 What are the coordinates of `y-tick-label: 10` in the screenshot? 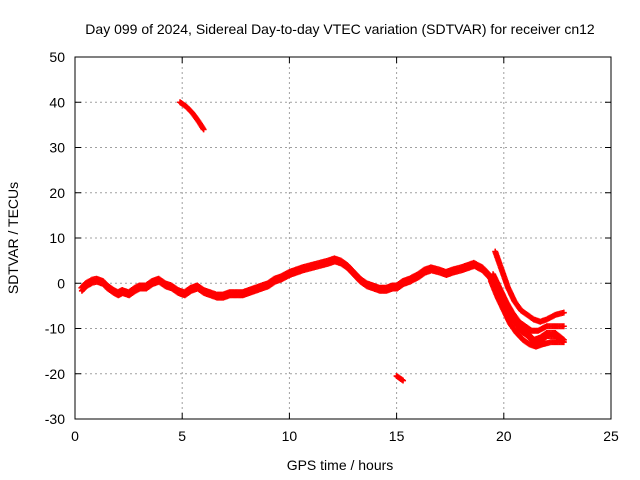 It's located at (57, 238).